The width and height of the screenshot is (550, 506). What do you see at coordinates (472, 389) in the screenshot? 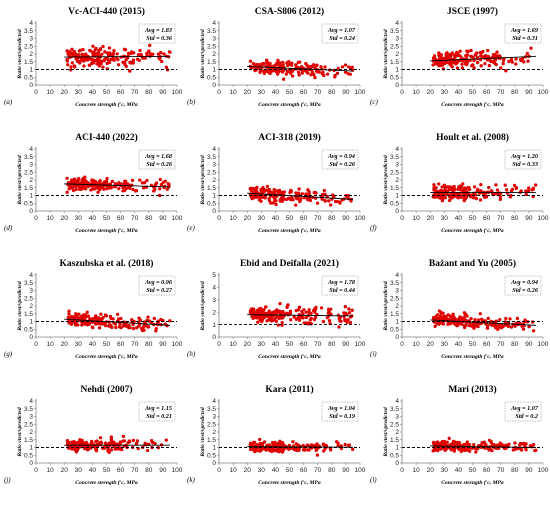
I see `chart-title: Mari (2013)` at bounding box center [472, 389].